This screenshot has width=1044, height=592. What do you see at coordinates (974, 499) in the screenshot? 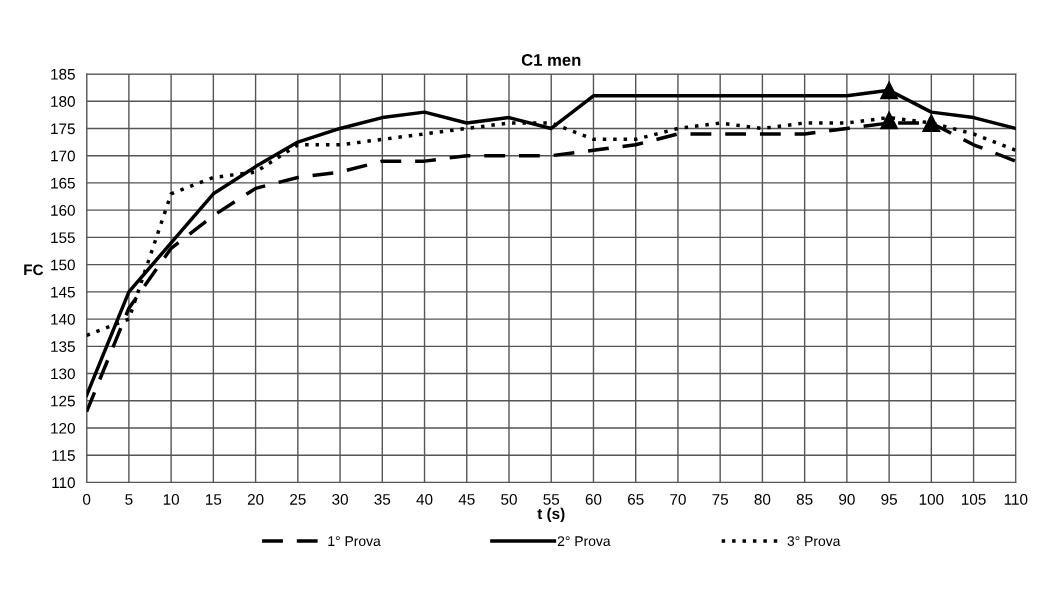
I see `x-tick-label: 105` at bounding box center [974, 499].